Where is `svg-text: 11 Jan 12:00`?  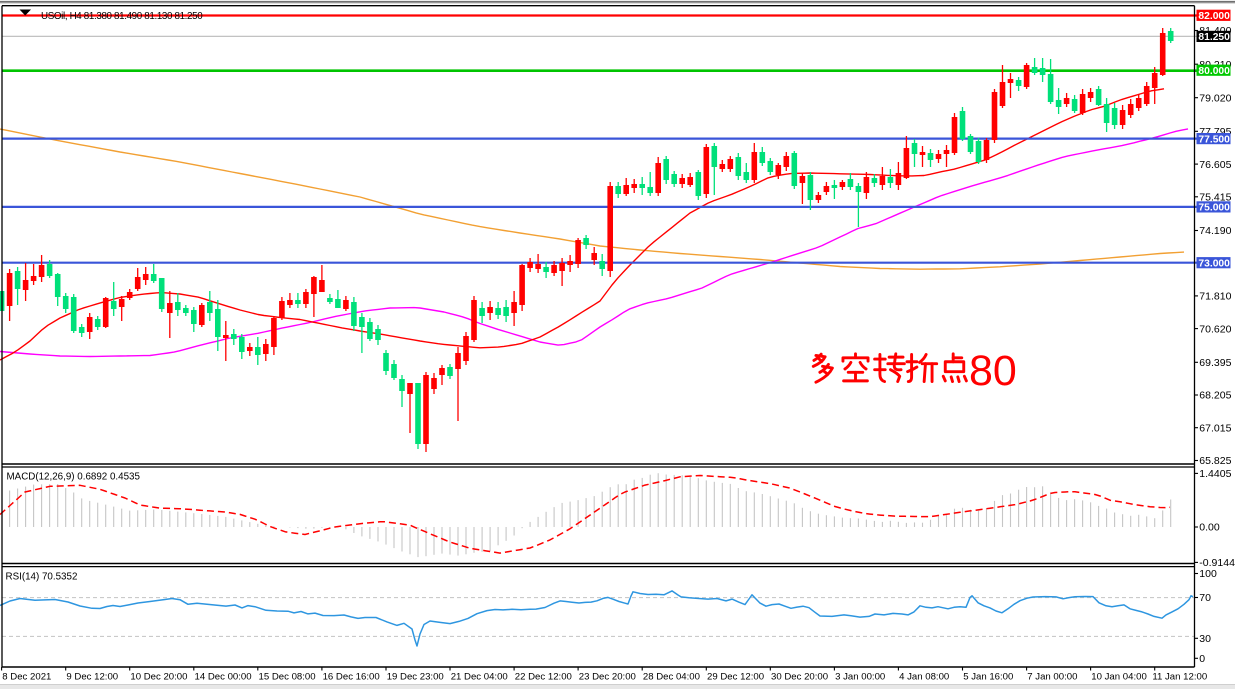
svg-text: 11 Jan 12:00 is located at coordinates (1179, 676).